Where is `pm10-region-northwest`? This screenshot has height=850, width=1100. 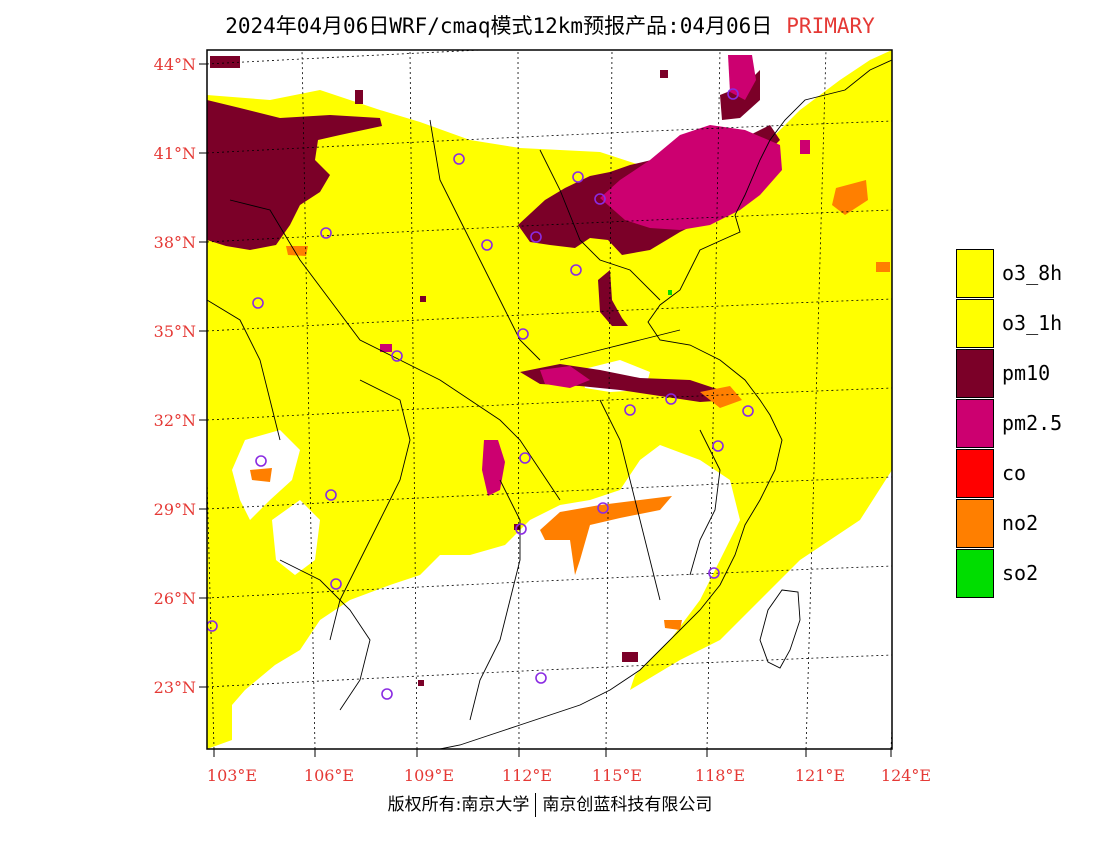
pm10-region-northwest is located at coordinates (294, 175).